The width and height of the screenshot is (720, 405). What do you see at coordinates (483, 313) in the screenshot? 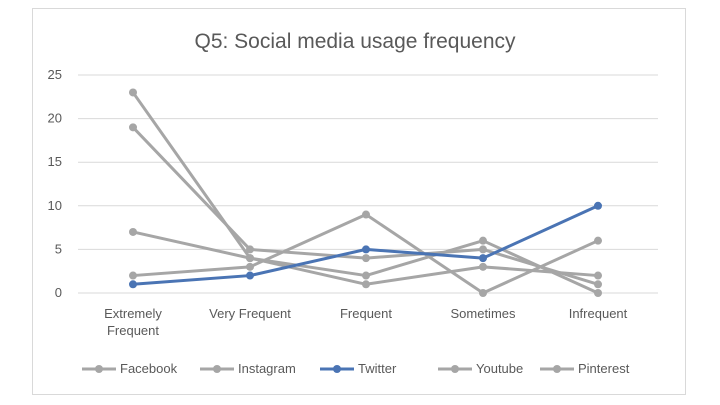
I see `x-tick-label: Sometimes` at bounding box center [483, 313].